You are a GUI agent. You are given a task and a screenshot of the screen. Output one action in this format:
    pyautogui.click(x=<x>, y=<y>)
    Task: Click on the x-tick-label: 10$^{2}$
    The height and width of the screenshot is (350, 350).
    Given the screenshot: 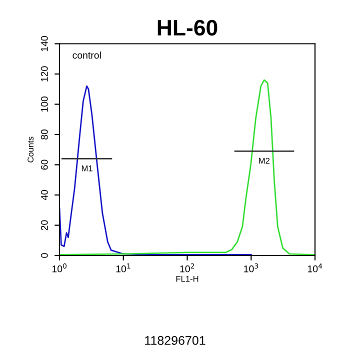 What is the action you would take?
    pyautogui.click(x=187, y=267)
    